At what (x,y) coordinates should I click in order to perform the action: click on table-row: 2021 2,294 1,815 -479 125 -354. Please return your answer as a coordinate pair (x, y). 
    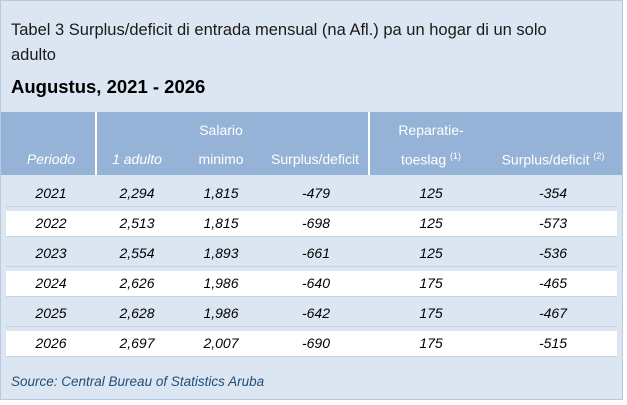
    Looking at the image, I should click on (311, 194).